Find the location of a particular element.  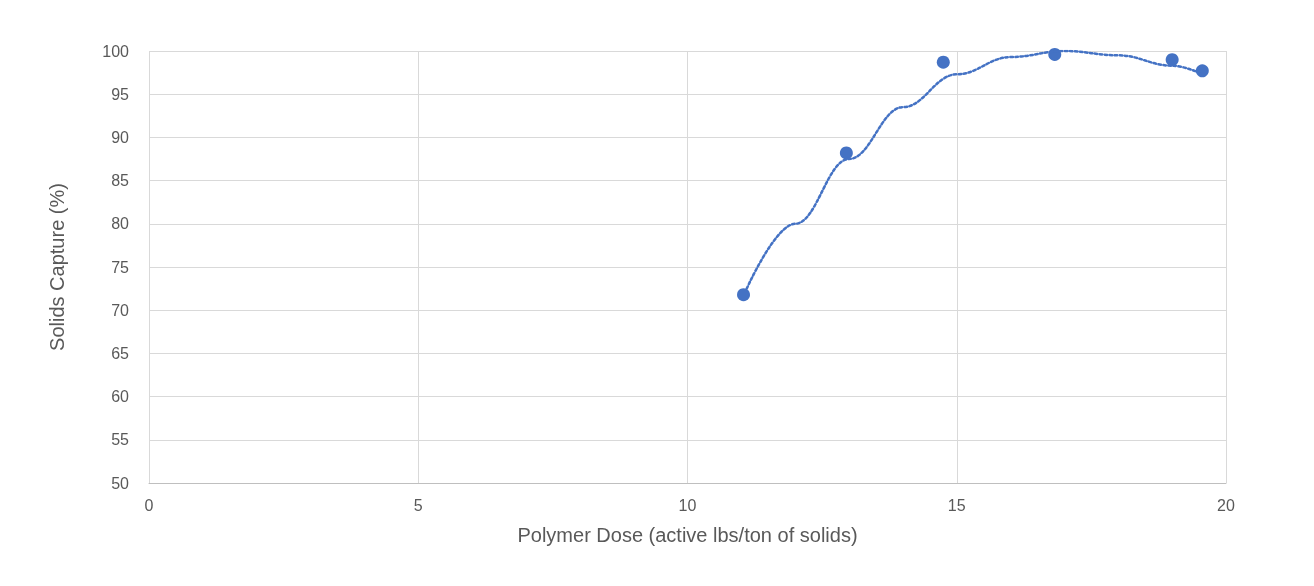

y-tick-label: 95 is located at coordinates (120, 94).